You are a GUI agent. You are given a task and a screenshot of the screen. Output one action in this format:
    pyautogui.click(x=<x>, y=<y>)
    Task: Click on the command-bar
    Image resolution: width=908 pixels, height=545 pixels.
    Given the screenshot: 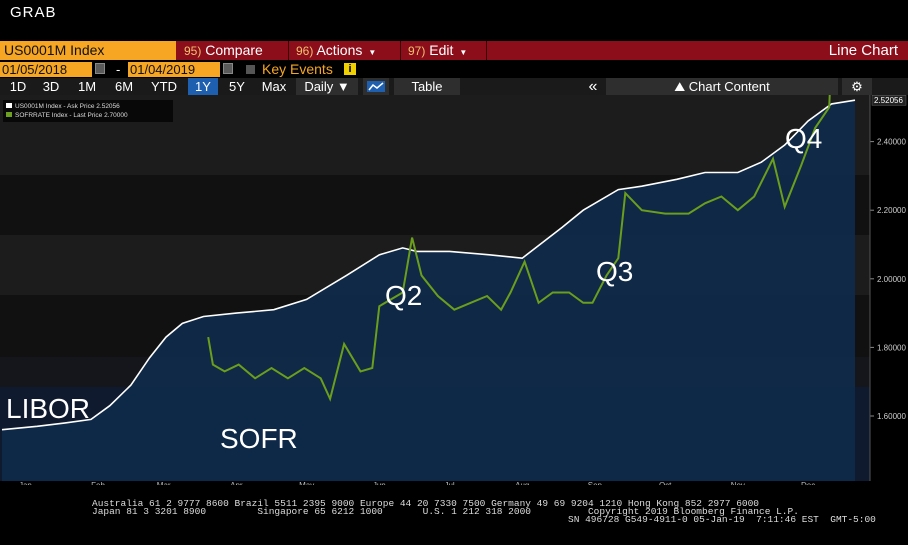 What is the action you would take?
    pyautogui.click(x=454, y=50)
    